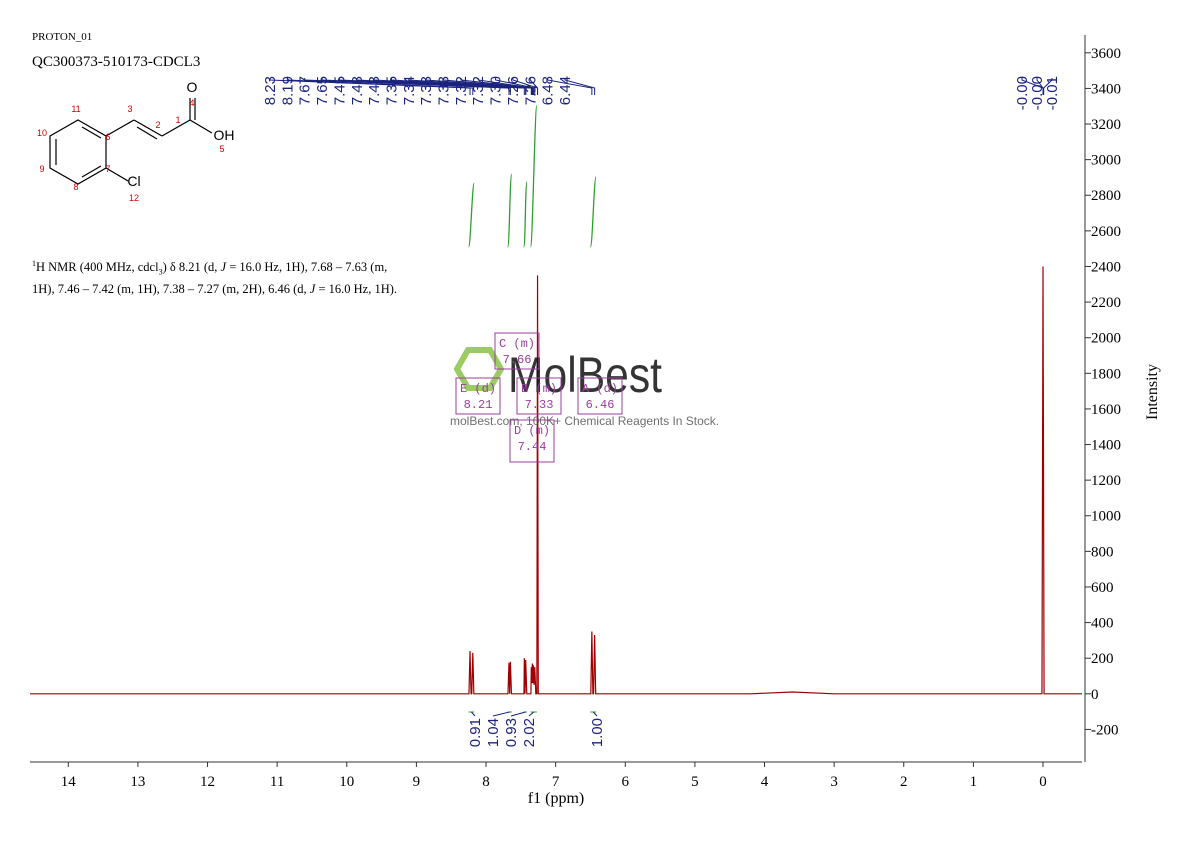 The width and height of the screenshot is (1190, 841). I want to click on atom-label: 11, so click(75, 109).